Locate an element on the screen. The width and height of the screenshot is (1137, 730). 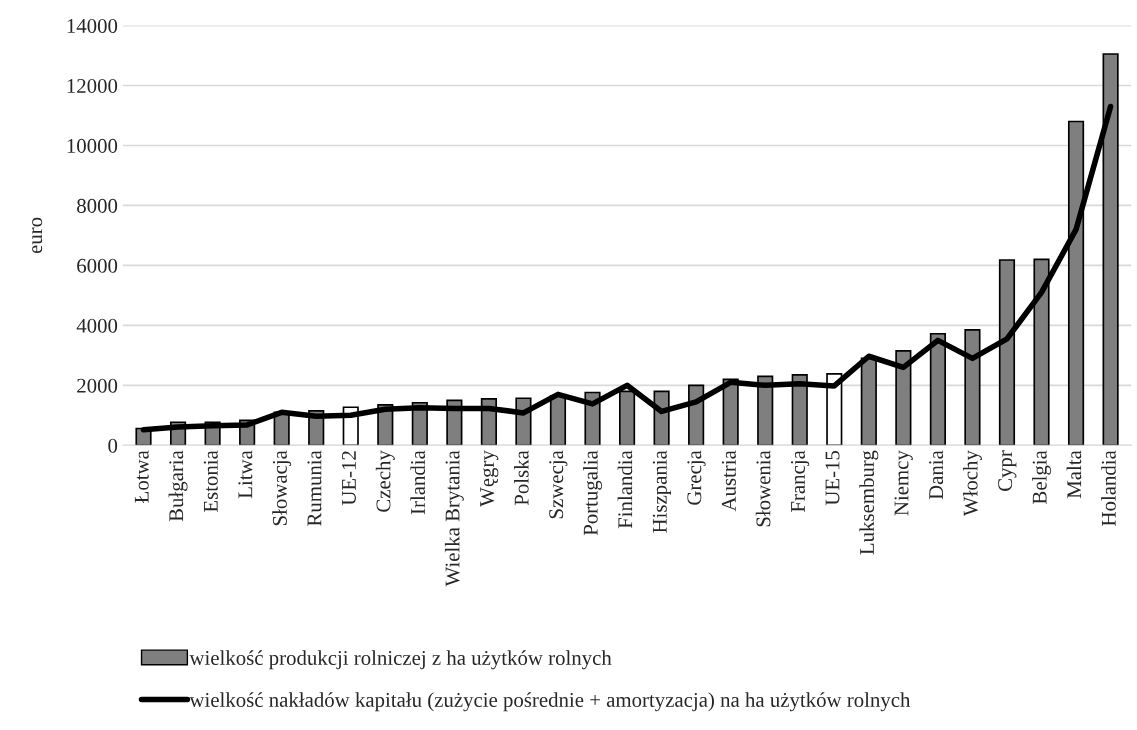
x-tick-label: Łotwa is located at coordinates (141, 476).